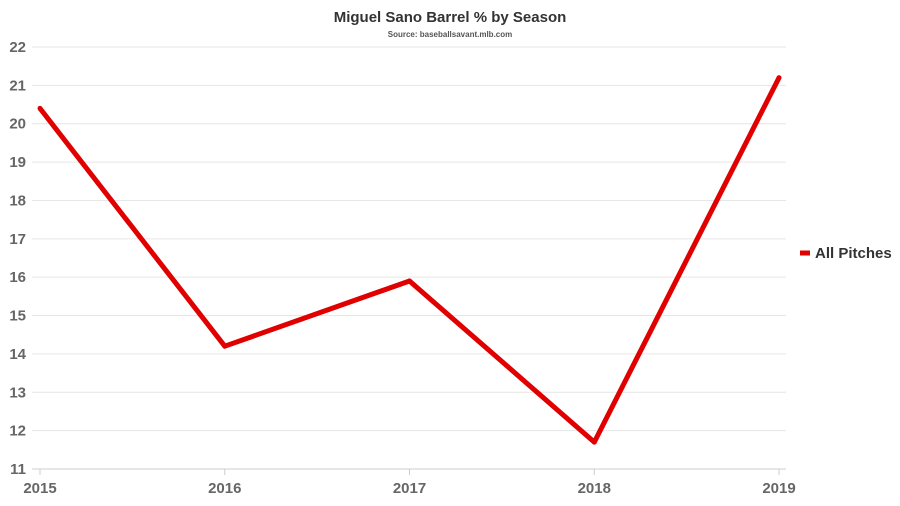  What do you see at coordinates (853, 253) in the screenshot?
I see `legend-label: All Pitches` at bounding box center [853, 253].